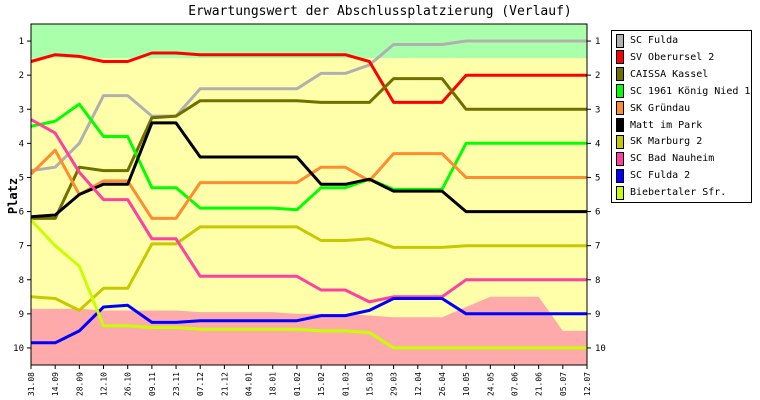  I want to click on legend-label: SK Marburg 2, so click(666, 142).